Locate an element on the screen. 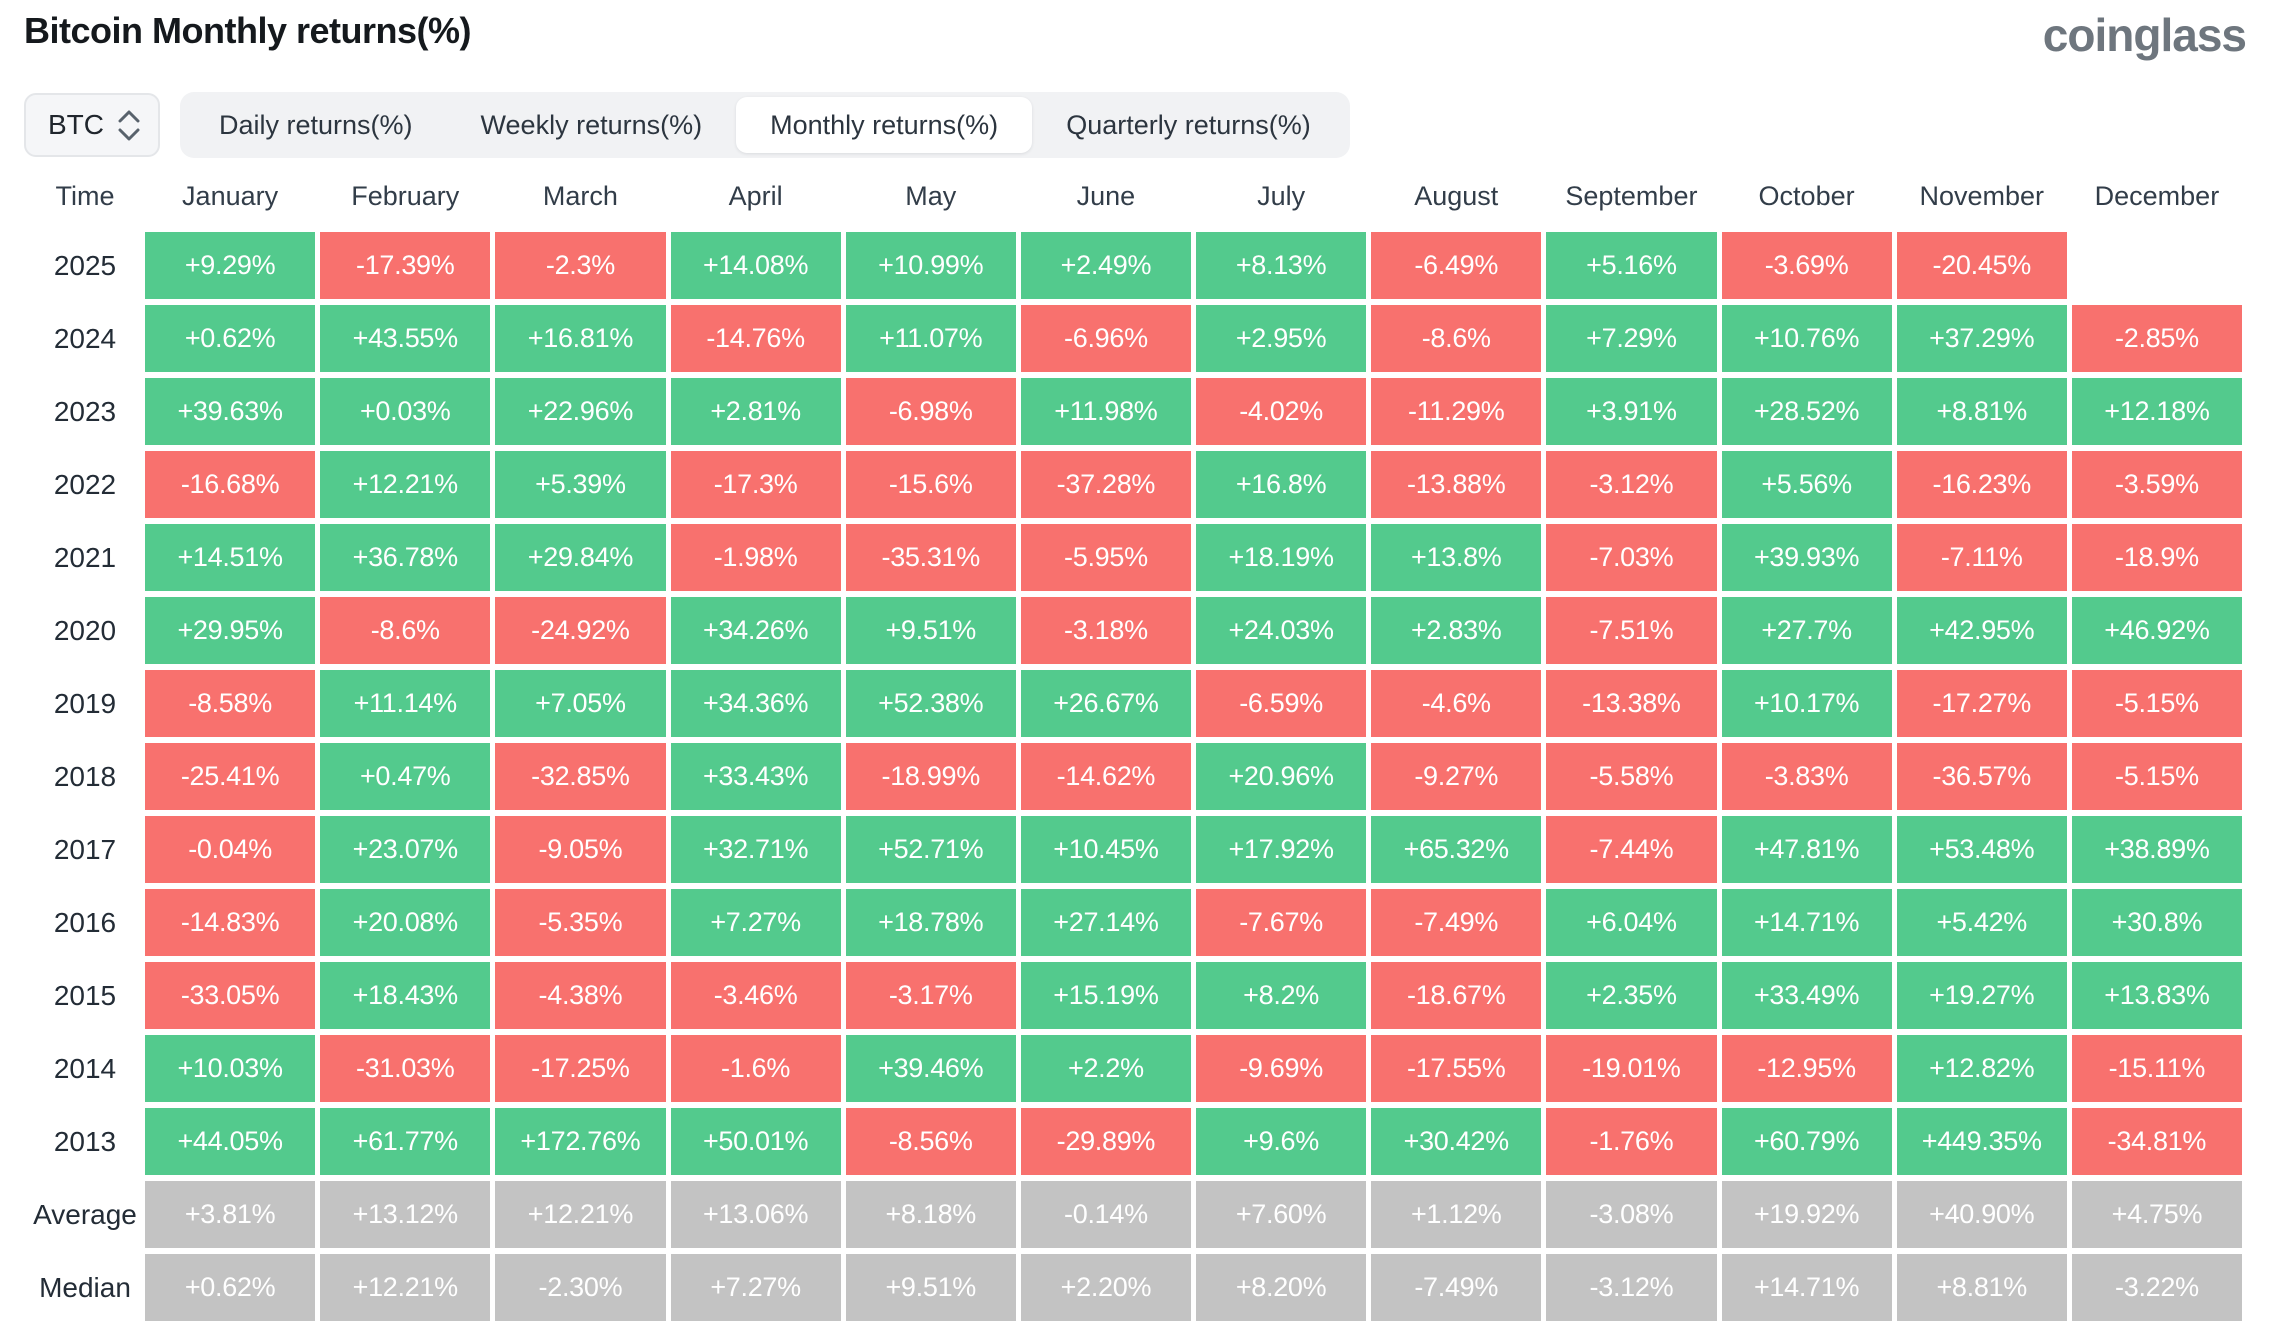 Image resolution: width=2272 pixels, height=1344 pixels. return-cell: -35.31% is located at coordinates (930, 557).